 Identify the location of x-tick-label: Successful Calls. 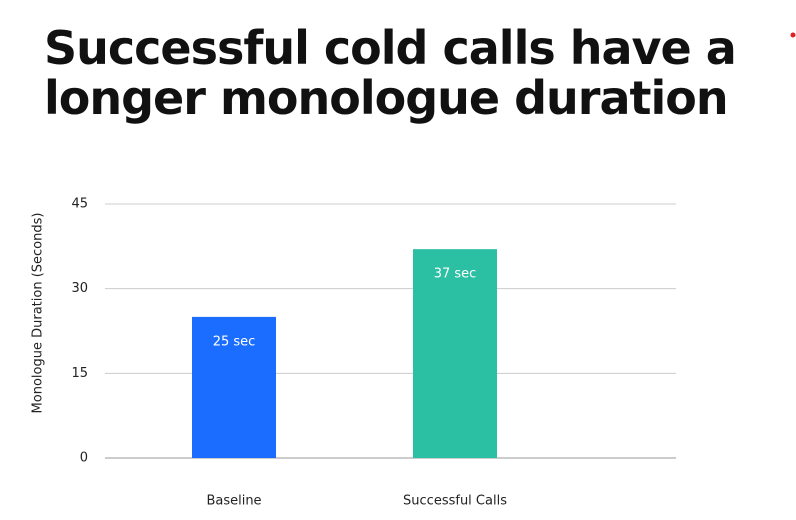
(455, 501).